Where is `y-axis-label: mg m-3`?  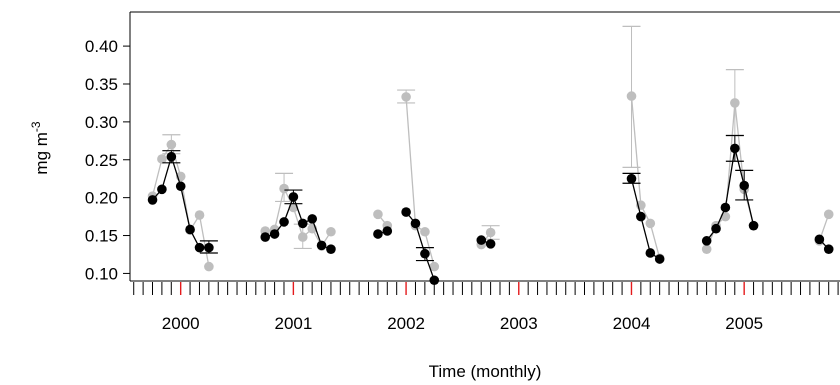 y-axis-label: mg m-3 is located at coordinates (40, 147).